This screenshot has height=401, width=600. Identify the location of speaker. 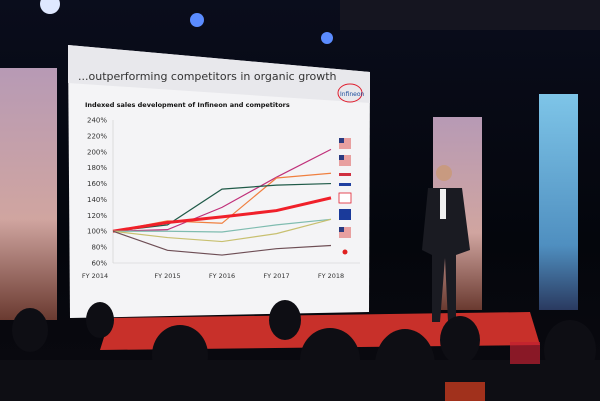
(446, 243).